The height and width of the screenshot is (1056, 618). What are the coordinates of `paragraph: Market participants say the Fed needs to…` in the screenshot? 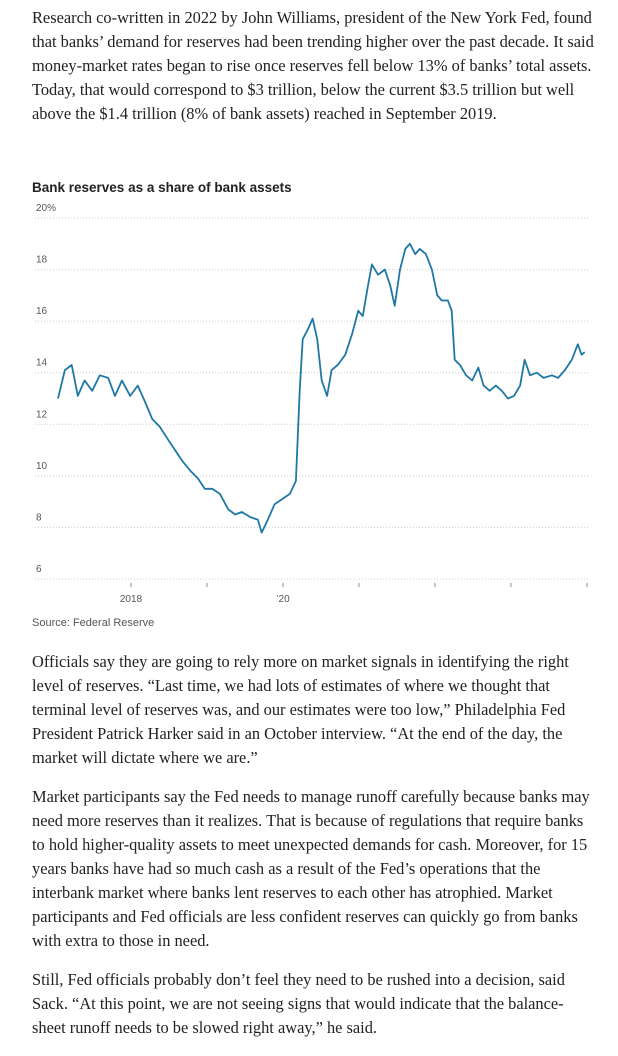 It's located at (311, 868).